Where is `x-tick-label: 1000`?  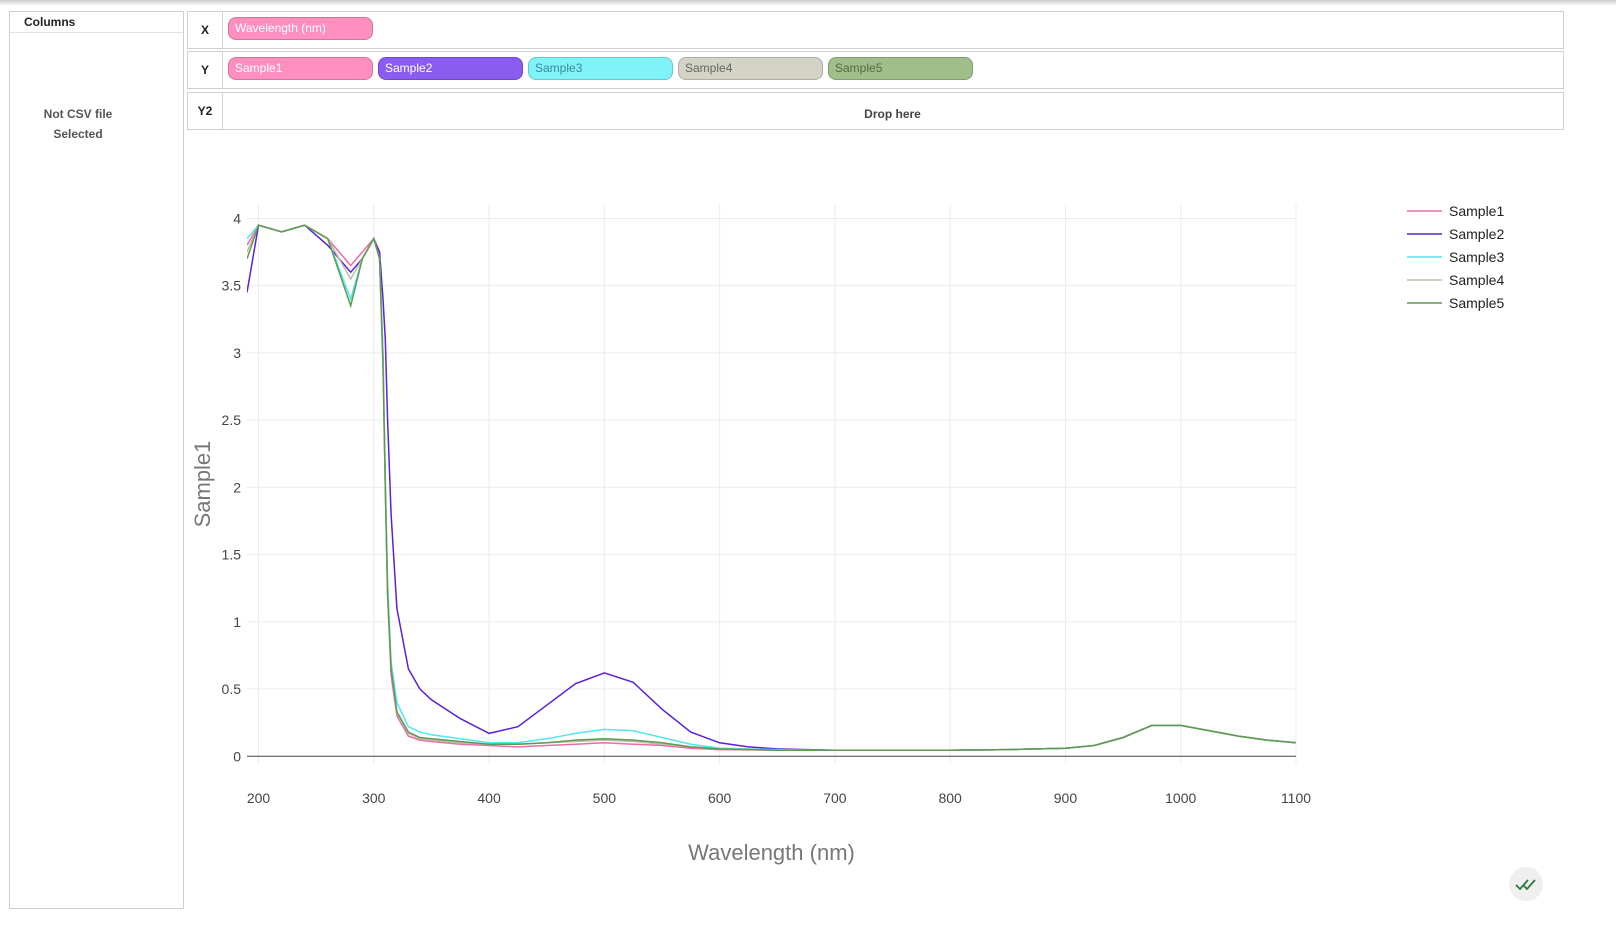 x-tick-label: 1000 is located at coordinates (1180, 798).